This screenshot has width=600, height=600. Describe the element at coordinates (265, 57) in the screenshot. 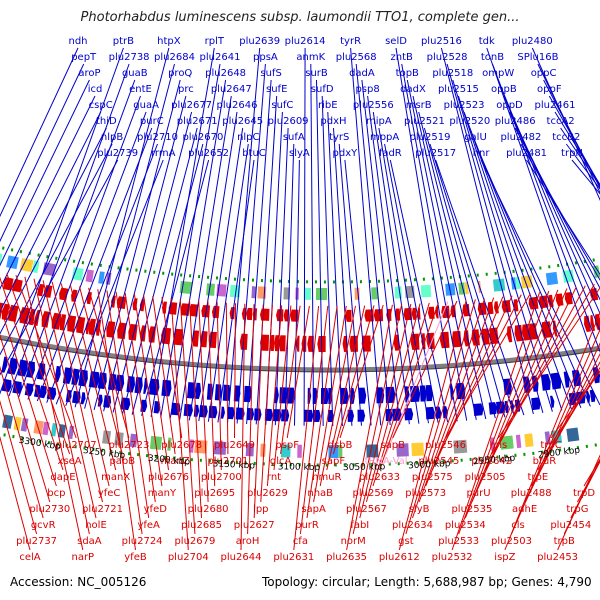

I see `forward-gene-label: ppsA` at that location.